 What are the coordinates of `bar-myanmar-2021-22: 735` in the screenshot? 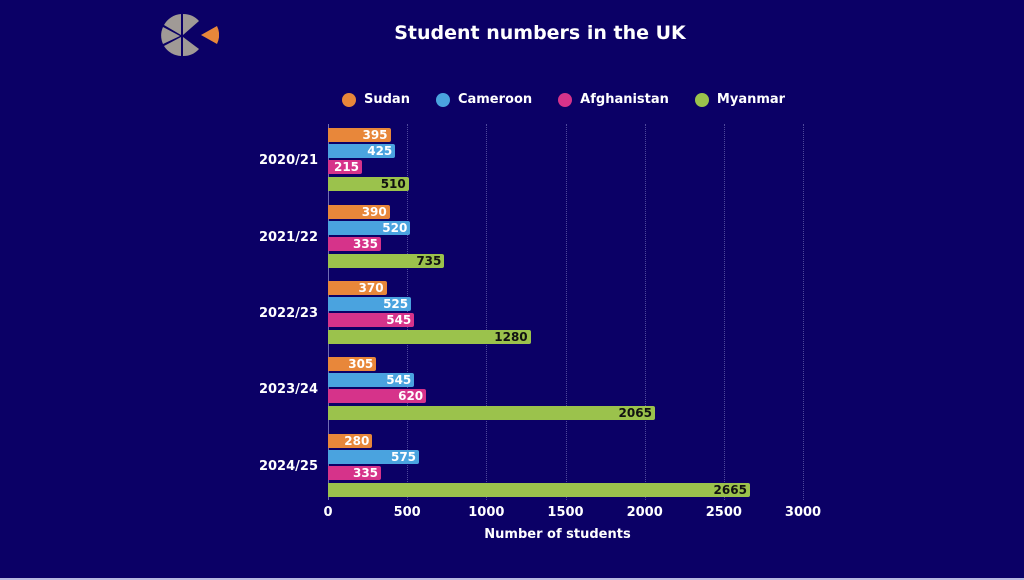 It's located at (386, 260).